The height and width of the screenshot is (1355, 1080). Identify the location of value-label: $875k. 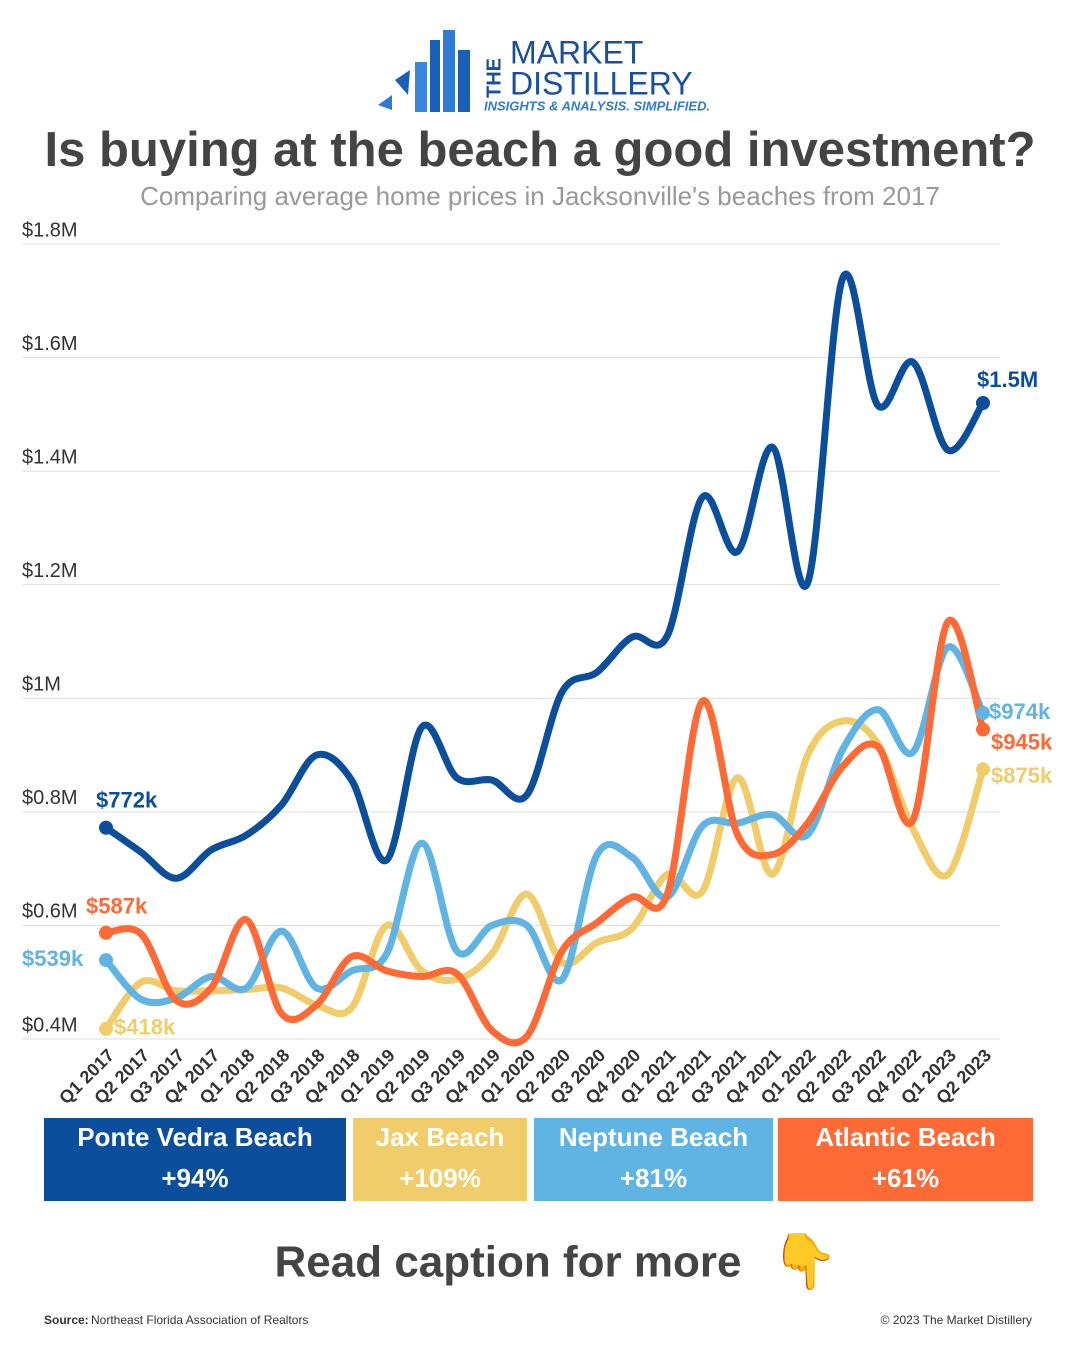
(1022, 775).